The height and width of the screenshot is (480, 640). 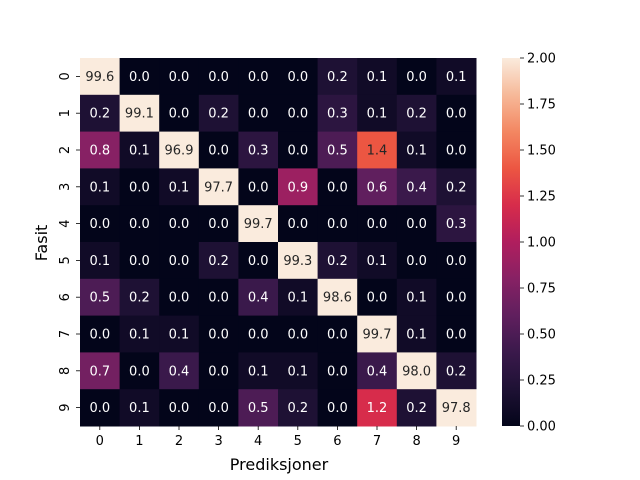 What do you see at coordinates (65, 76) in the screenshot?
I see `y-tick-label: 0` at bounding box center [65, 76].